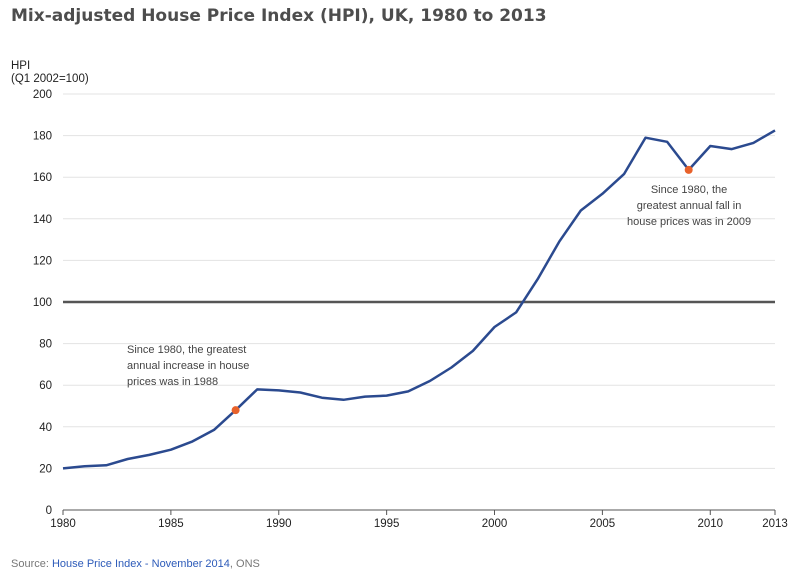 The width and height of the screenshot is (798, 581). What do you see at coordinates (49, 511) in the screenshot?
I see `y-tick-label-0: 0` at bounding box center [49, 511].